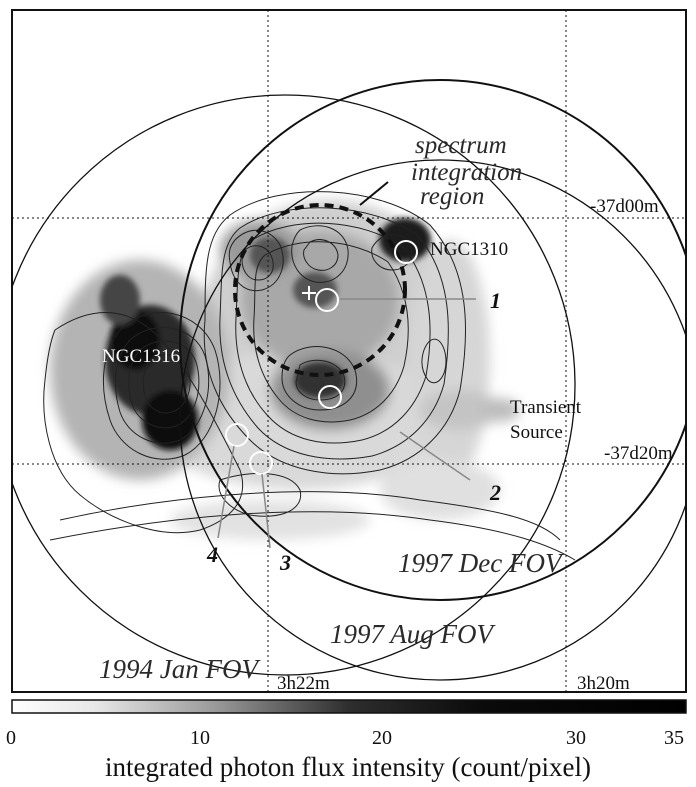 This screenshot has height=787, width=696. What do you see at coordinates (320, 290) in the screenshot?
I see `spectrum-integration-circle` at bounding box center [320, 290].